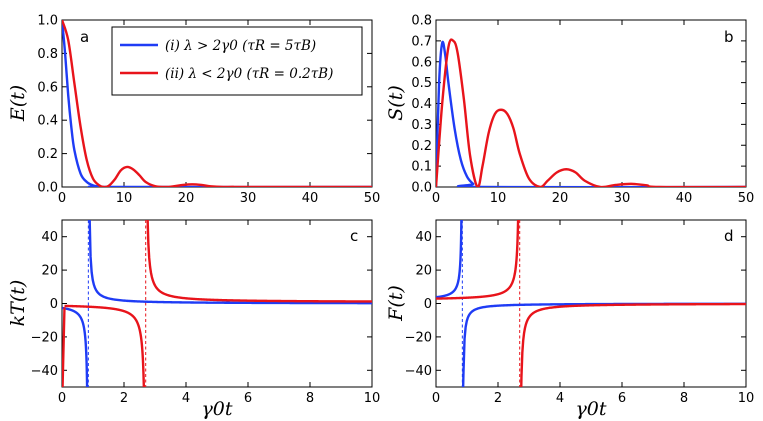 The height and width of the screenshot is (421, 763). Describe the element at coordinates (354, 236) in the screenshot. I see `panel-c-letter: c` at that location.